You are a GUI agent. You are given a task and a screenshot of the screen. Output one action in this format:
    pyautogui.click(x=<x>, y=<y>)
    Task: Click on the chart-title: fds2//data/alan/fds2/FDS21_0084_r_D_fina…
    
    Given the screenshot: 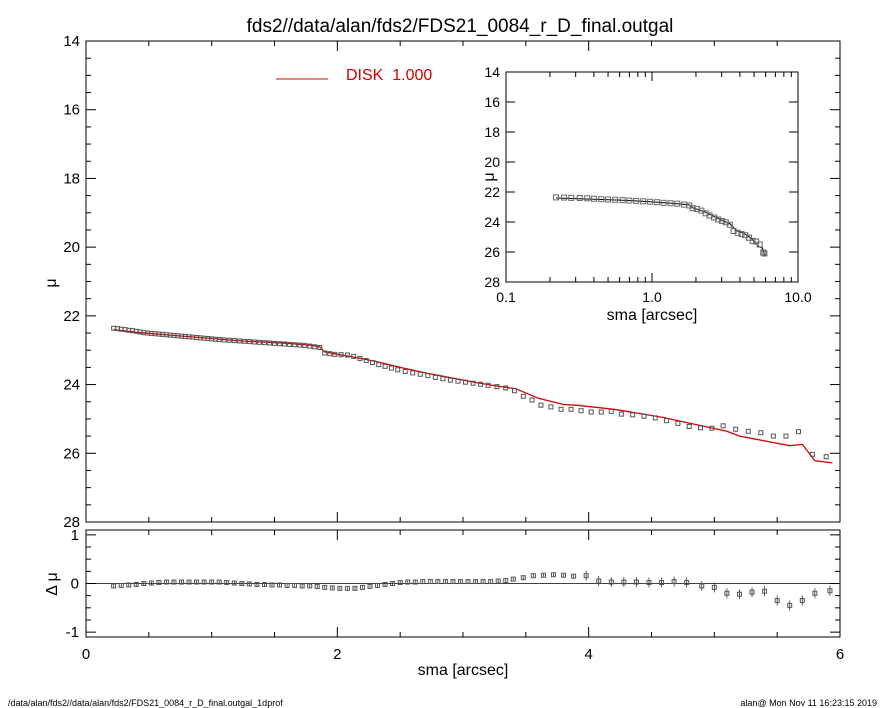 What is the action you would take?
    pyautogui.click(x=460, y=26)
    